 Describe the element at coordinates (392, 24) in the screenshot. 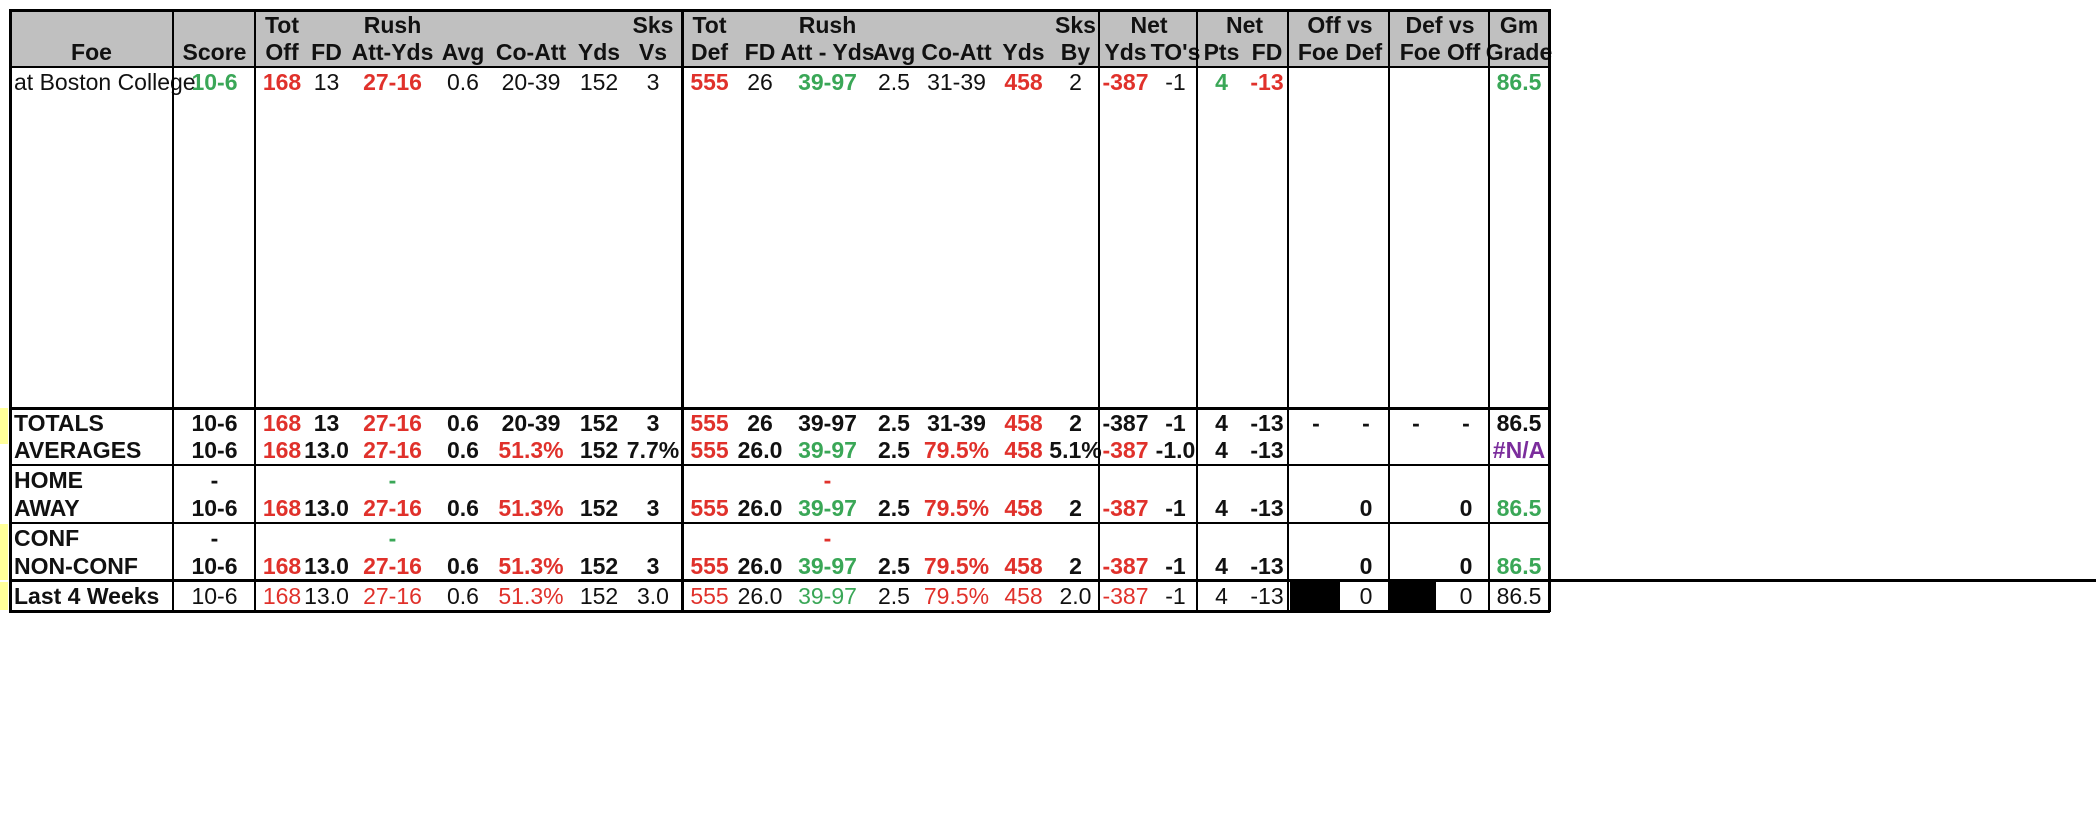

I see `header-group-label: Rush` at that location.